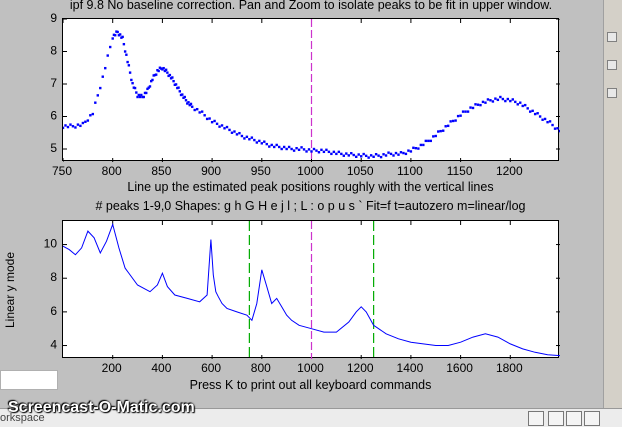  I want to click on x-tick-label: 1050, so click(360, 171).